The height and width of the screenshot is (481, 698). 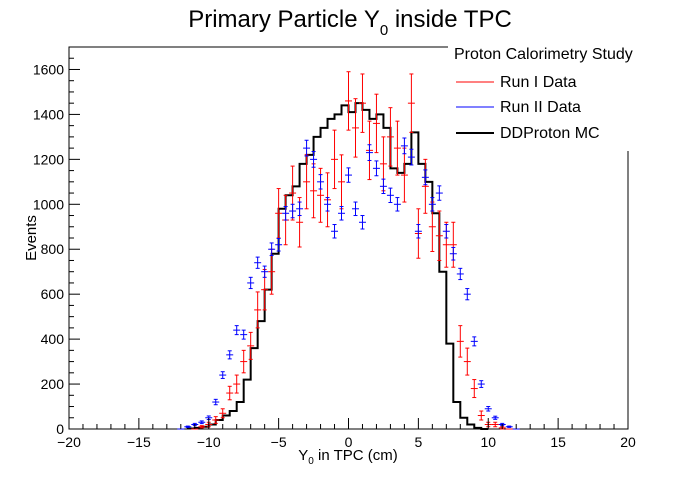 I want to click on y-tick-label: 0, so click(x=60, y=429).